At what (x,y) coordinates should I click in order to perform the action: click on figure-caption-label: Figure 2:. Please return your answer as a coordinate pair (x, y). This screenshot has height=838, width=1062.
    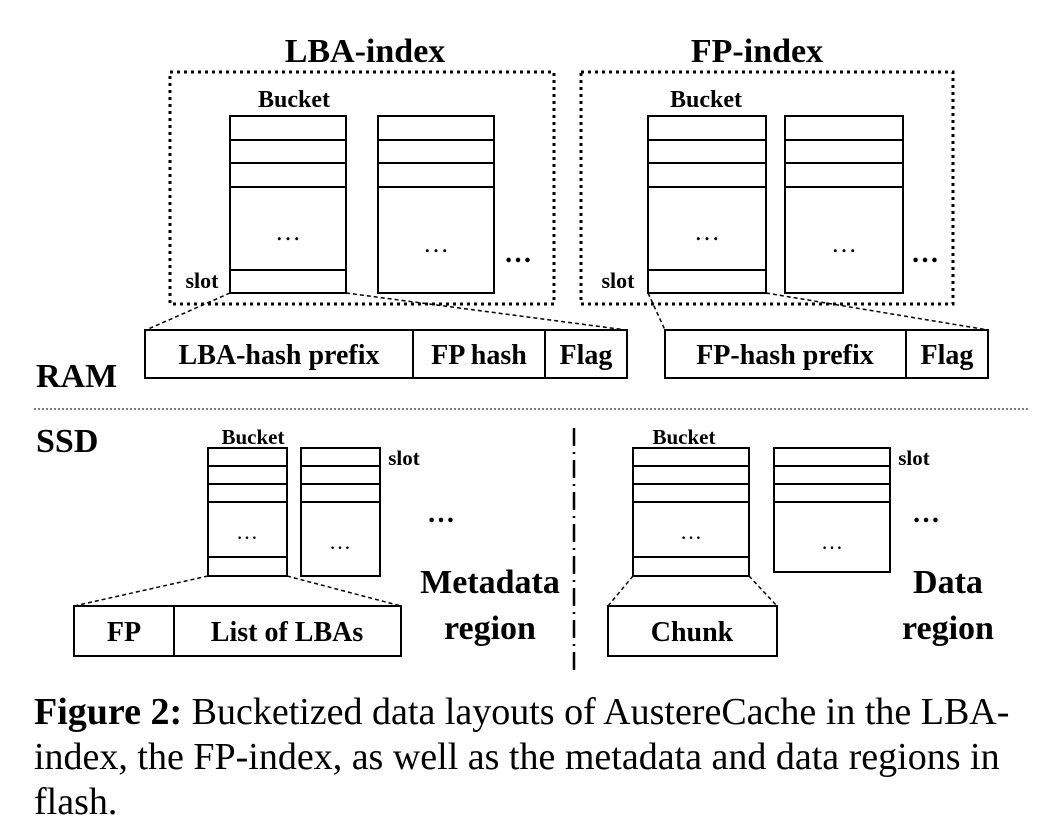
    Looking at the image, I should click on (108, 712).